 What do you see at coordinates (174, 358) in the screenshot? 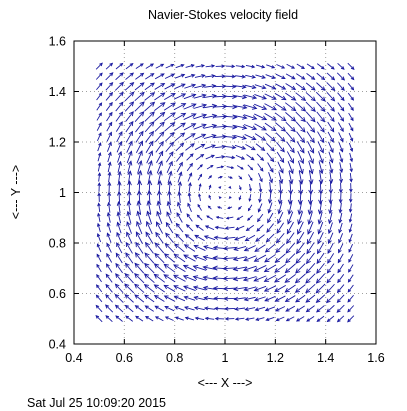
I see `x-tick-label: 0.8` at bounding box center [174, 358].